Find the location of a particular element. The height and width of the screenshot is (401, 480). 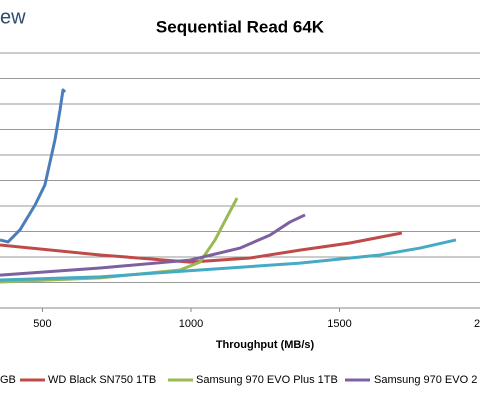

legend-label: Samsung 970 EVO Plus 1TB is located at coordinates (267, 380).